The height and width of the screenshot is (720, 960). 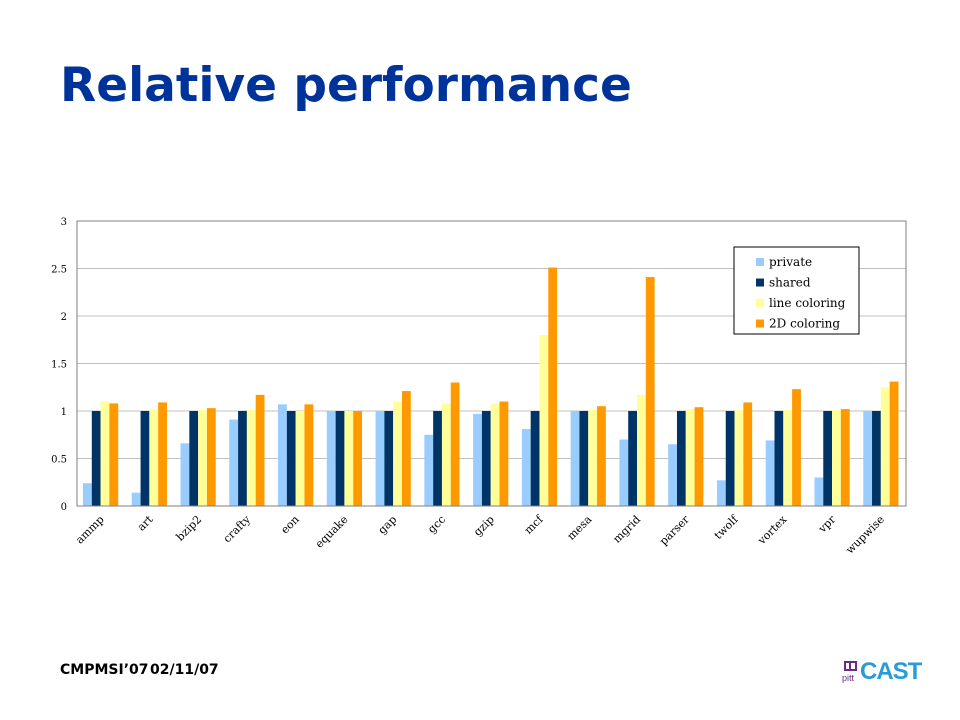 I want to click on x-tick-label: gzip, so click(x=484, y=526).